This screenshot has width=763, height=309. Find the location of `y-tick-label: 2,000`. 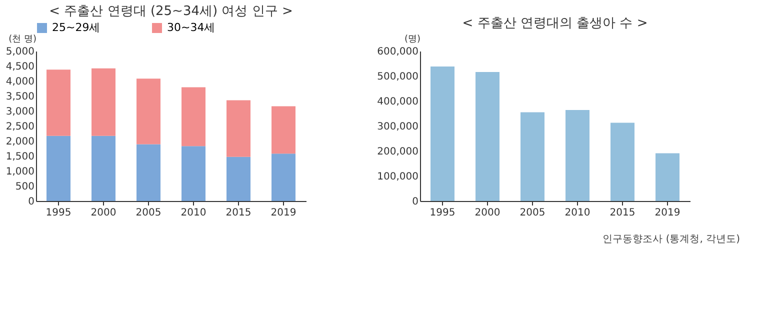

y-tick-label: 2,000 is located at coordinates (20, 142).